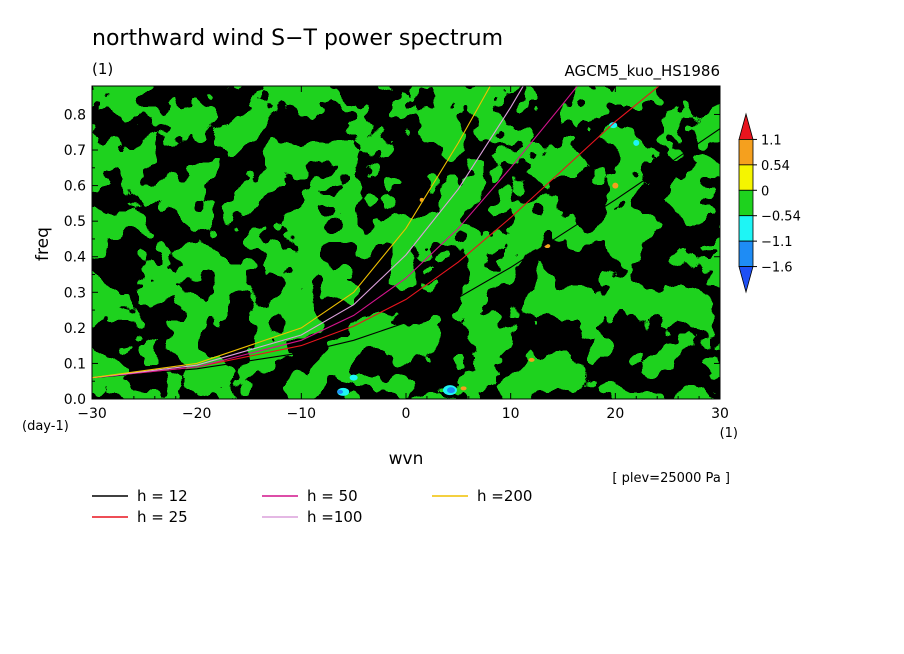 The image size is (904, 654). Describe the element at coordinates (75, 115) in the screenshot. I see `y-tick-label: 0.8` at that location.